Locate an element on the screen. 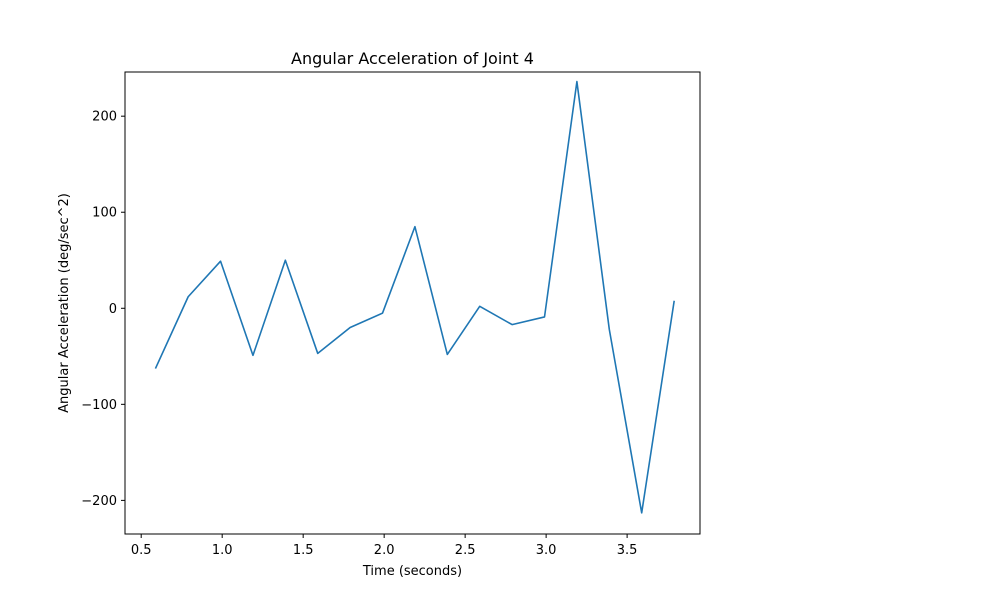 This screenshot has height=600, width=1000. x-tick-label: 3.0 is located at coordinates (546, 550).